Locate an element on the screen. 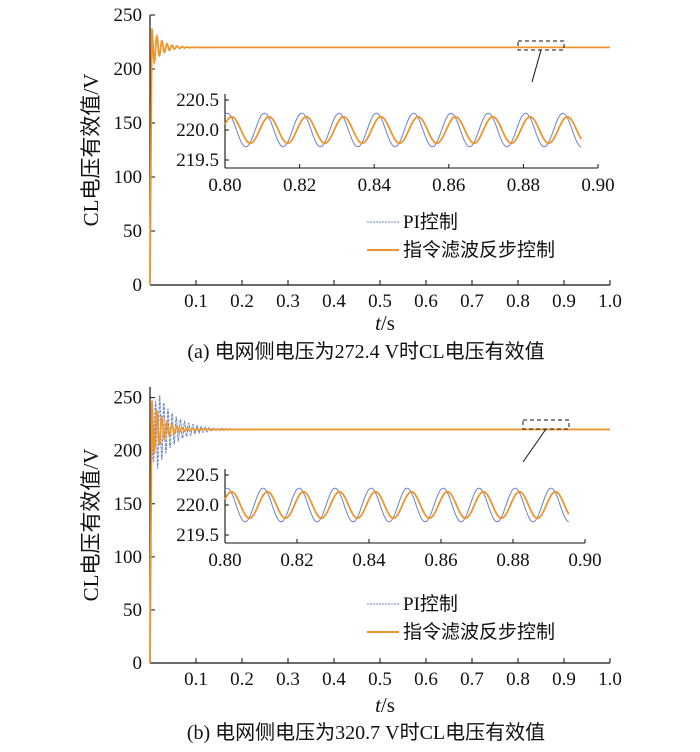 Image resolution: width=700 pixels, height=752 pixels. panel-caption: (b) 电网侧电压为320.7 V时CL电压有效值 is located at coordinates (366, 732).